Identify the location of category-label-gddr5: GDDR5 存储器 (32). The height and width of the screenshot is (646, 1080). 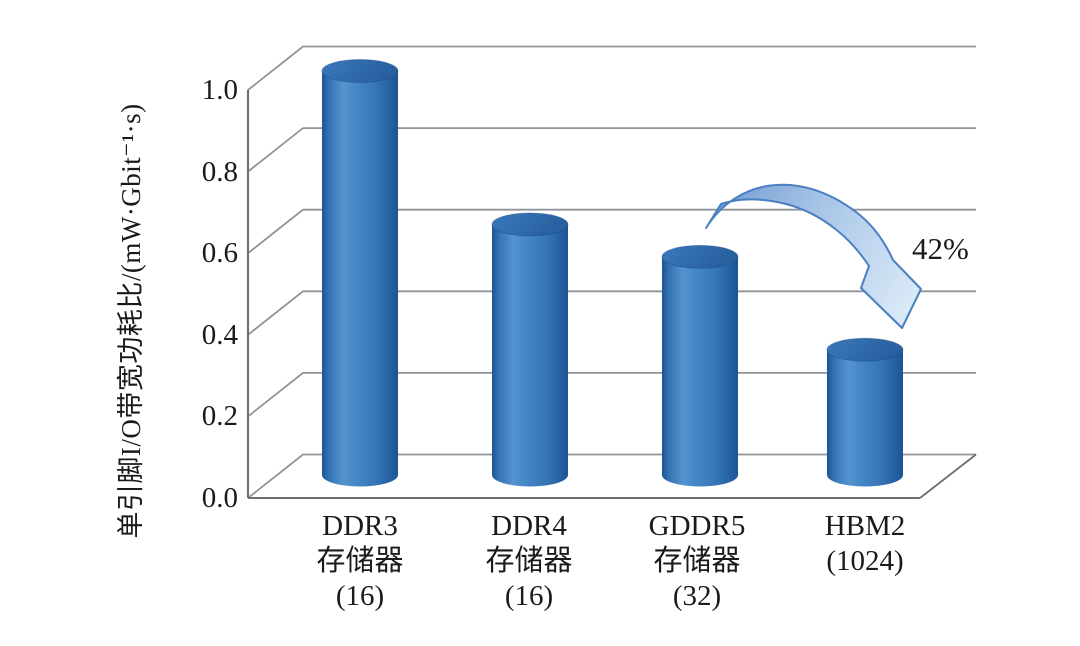
(697, 561).